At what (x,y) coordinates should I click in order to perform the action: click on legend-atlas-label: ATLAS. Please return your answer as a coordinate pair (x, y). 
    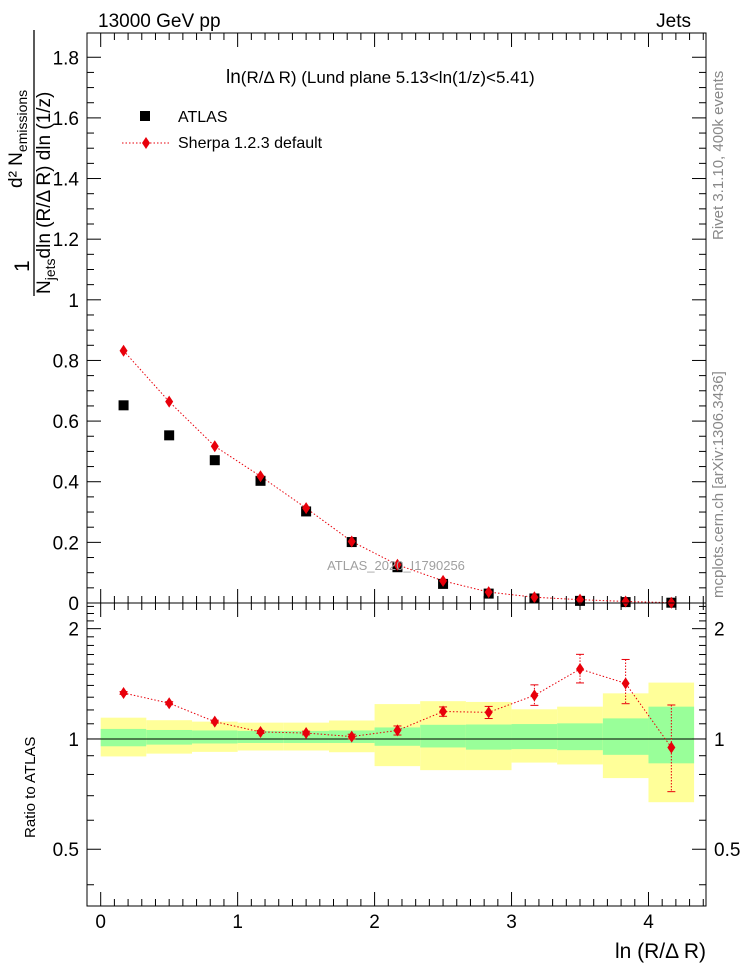
    Looking at the image, I should click on (203, 117).